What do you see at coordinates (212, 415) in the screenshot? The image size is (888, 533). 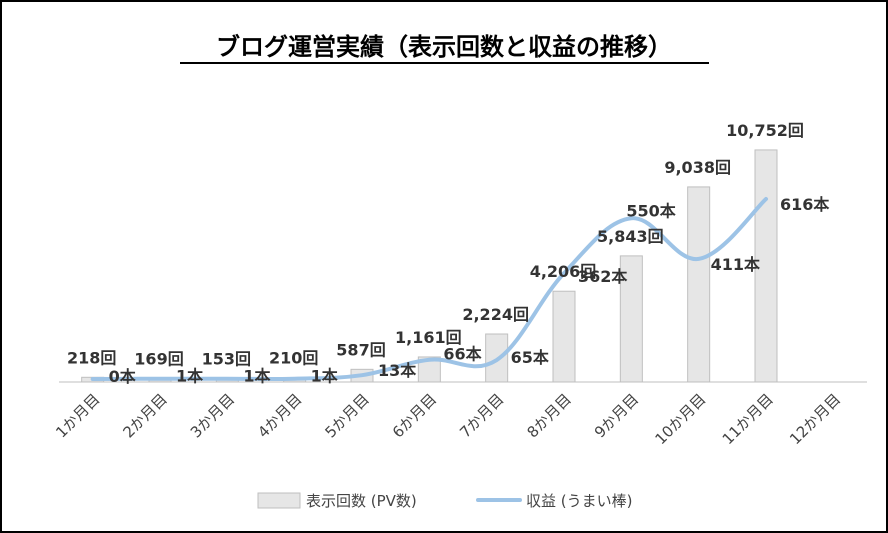 I see `x-tick-label-3: 3か月目` at bounding box center [212, 415].